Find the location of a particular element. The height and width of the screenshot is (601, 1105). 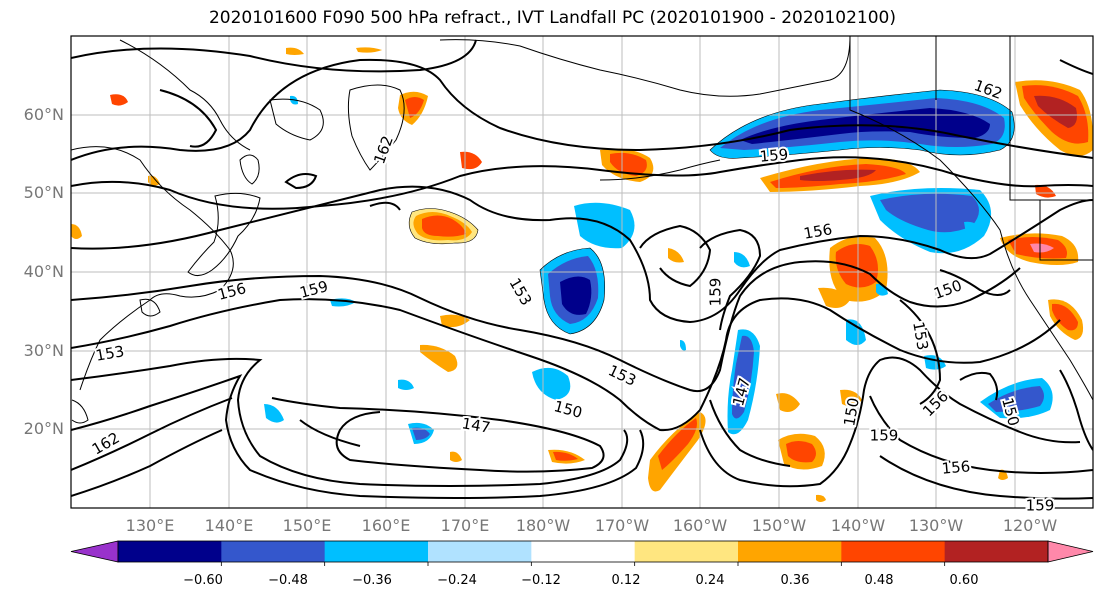

colorbar-tick-label: 0.60 is located at coordinates (964, 580).